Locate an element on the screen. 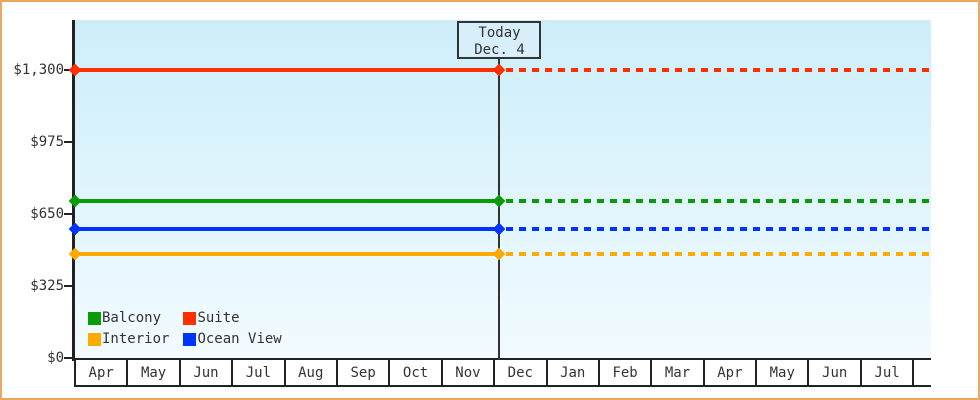 The image size is (980, 400). y-axis-line is located at coordinates (73, 190).